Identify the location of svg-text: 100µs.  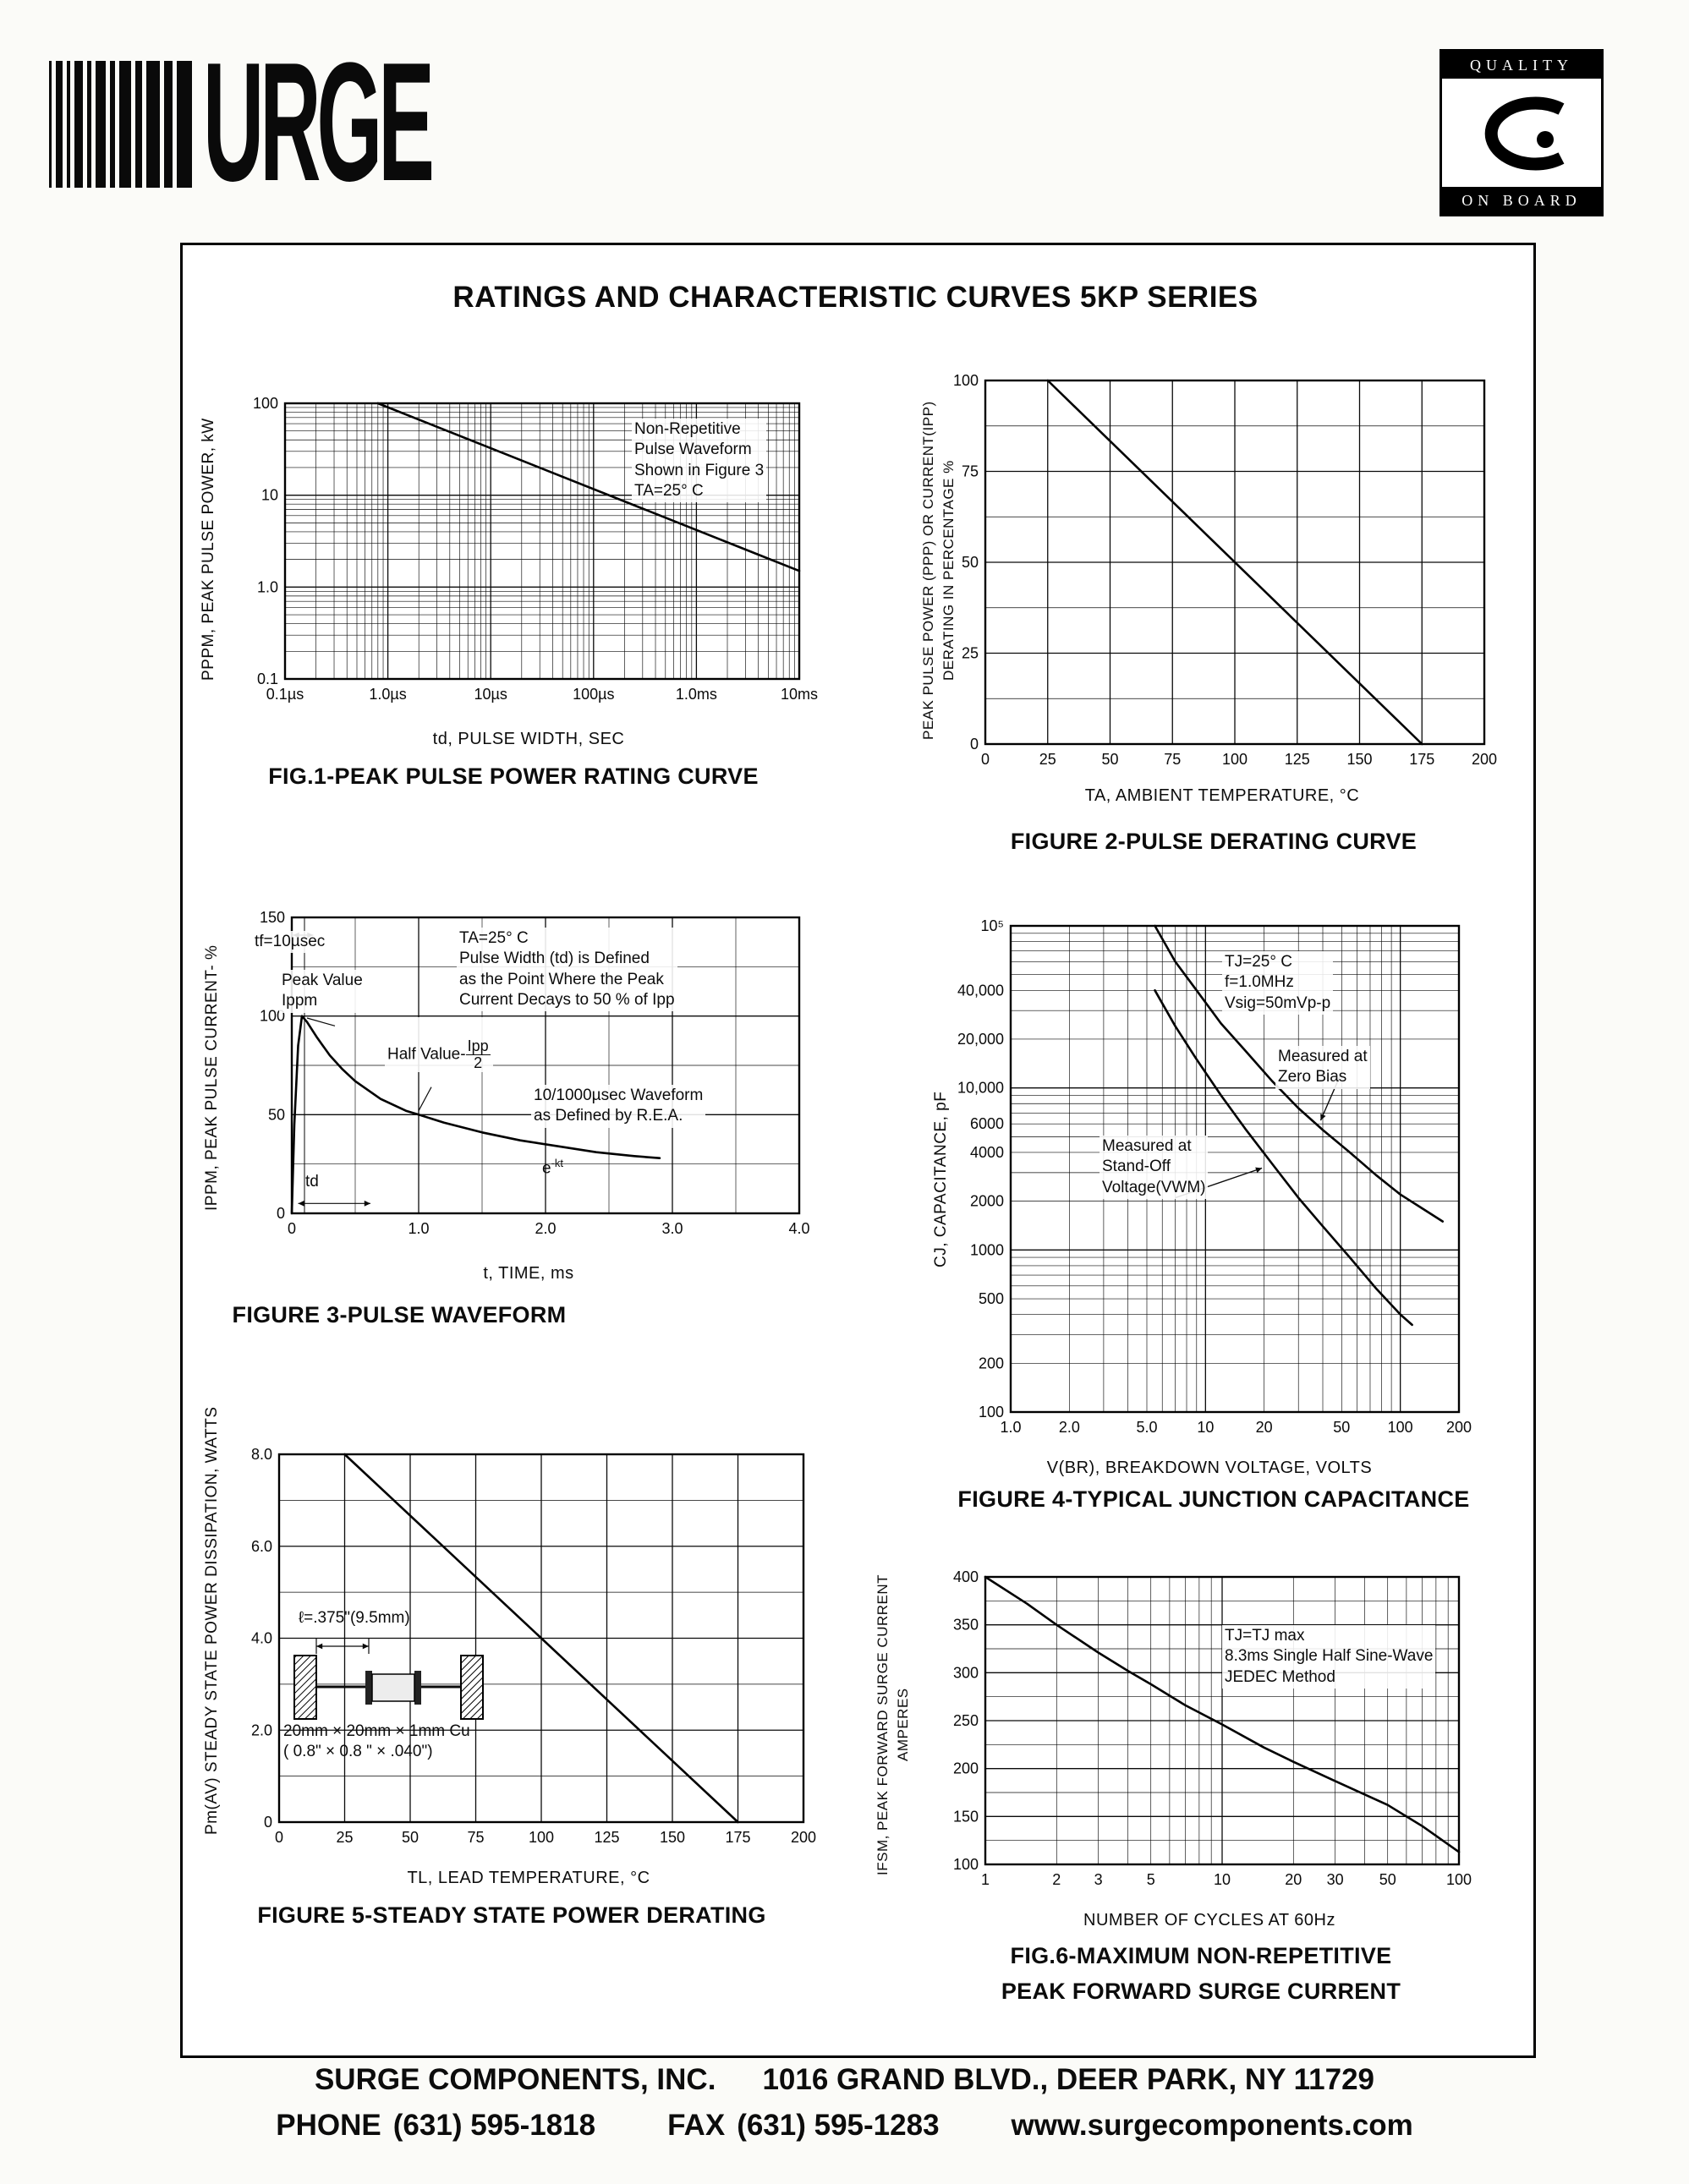
(593, 695).